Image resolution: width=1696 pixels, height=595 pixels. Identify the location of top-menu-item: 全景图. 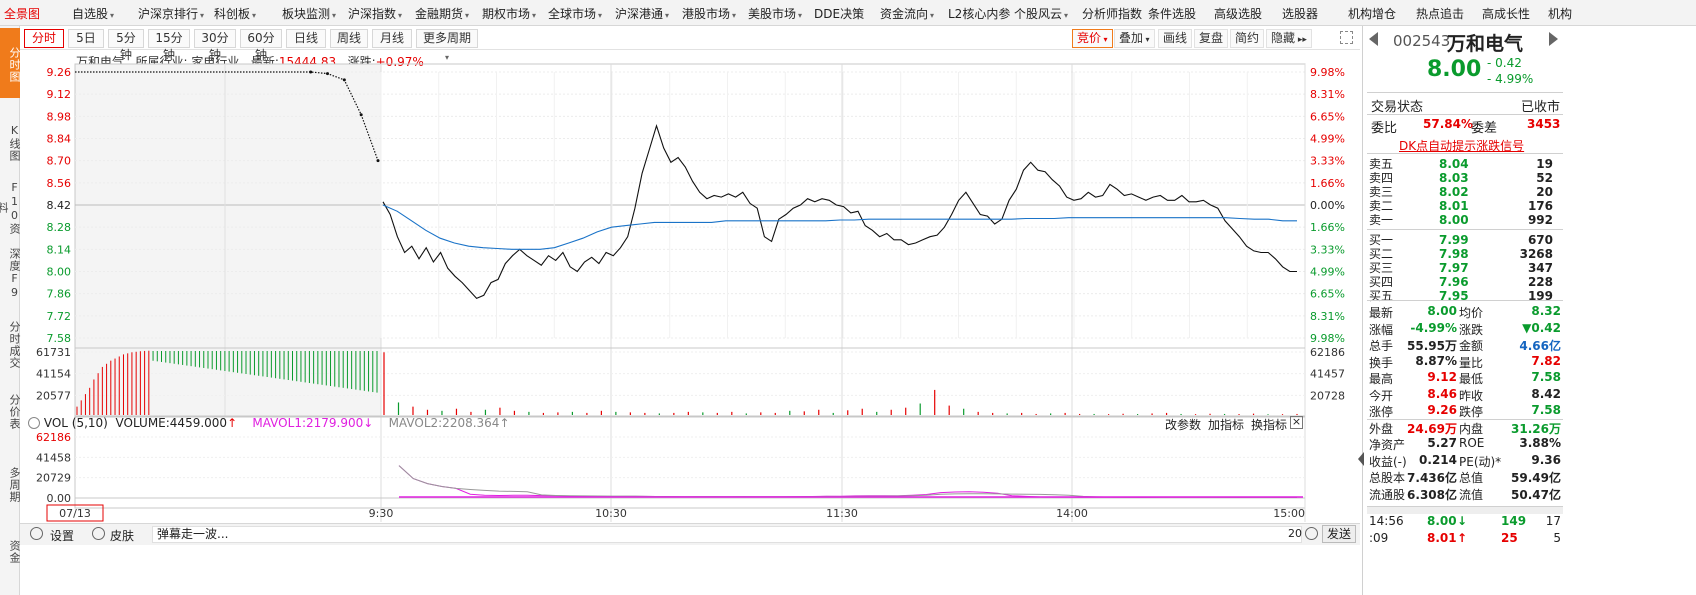
(22, 13).